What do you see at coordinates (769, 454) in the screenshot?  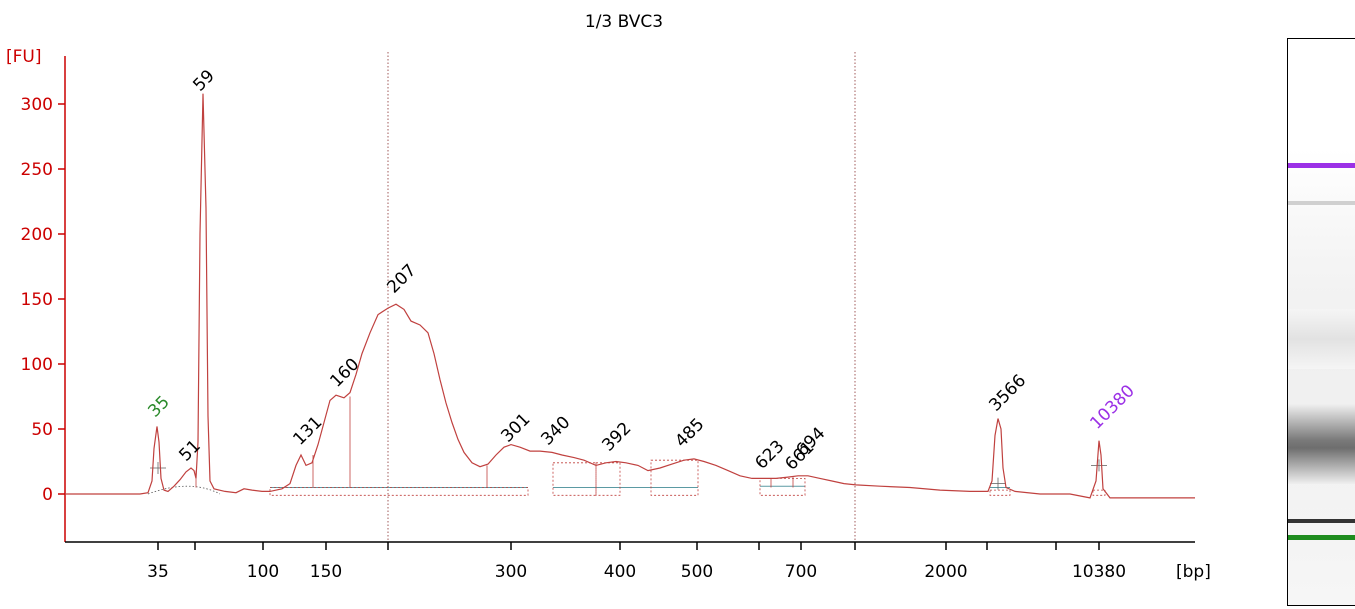 I see `peak-label: 623` at bounding box center [769, 454].